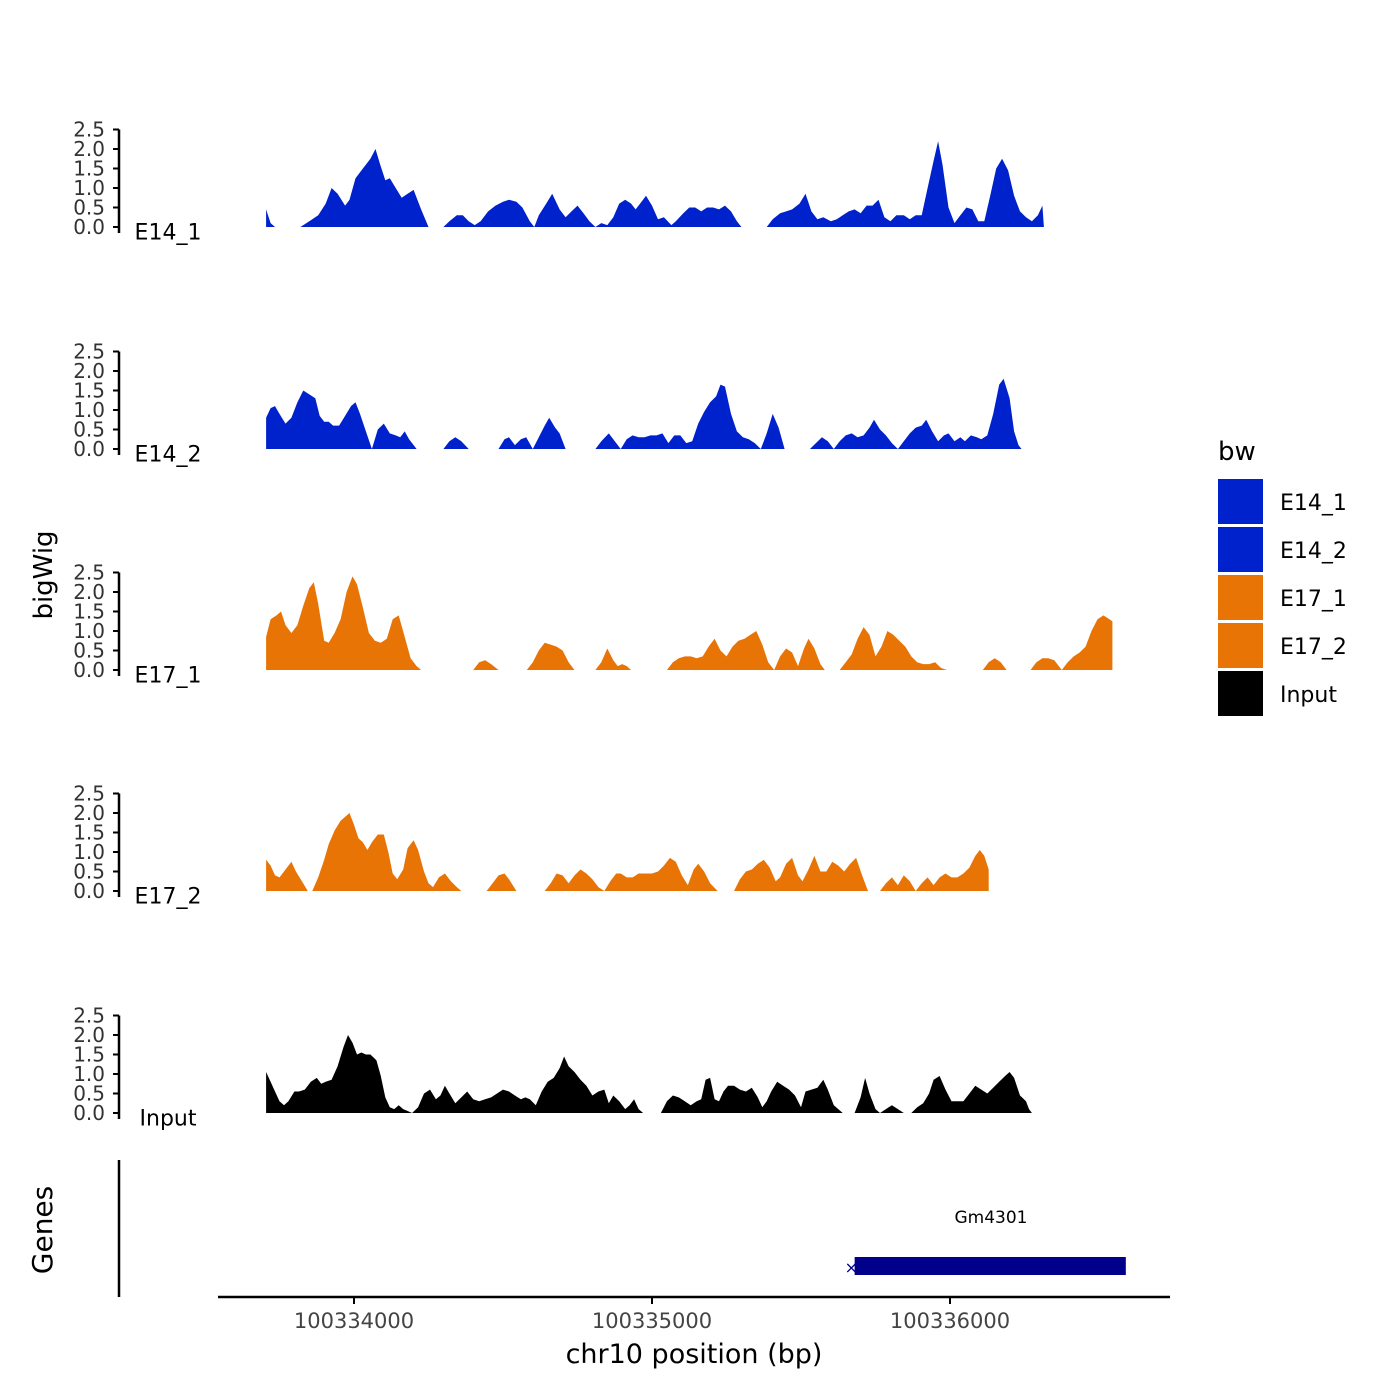 The image size is (1400, 1400). What do you see at coordinates (168, 1119) in the screenshot?
I see `track-label: Input` at bounding box center [168, 1119].